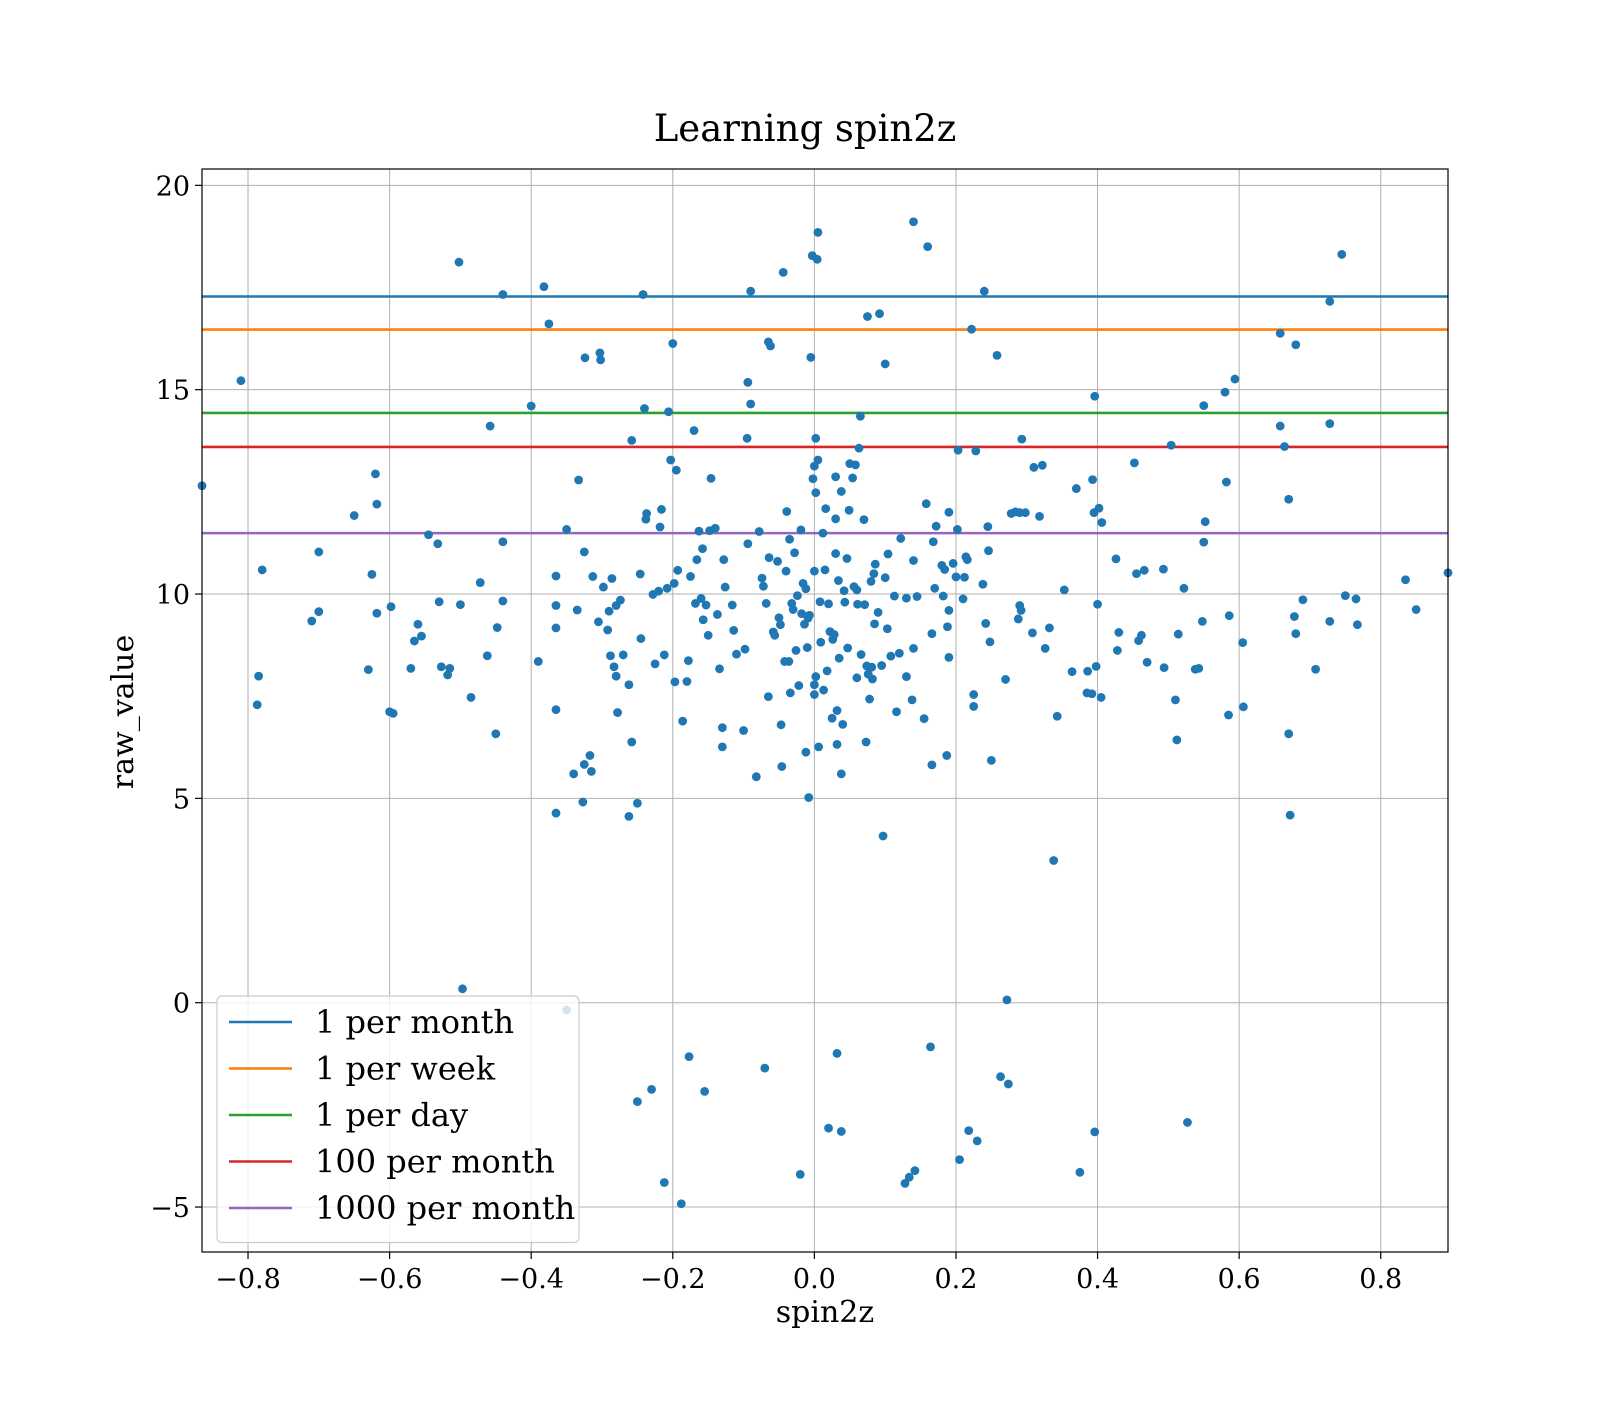 The height and width of the screenshot is (1405, 1600). What do you see at coordinates (173, 391) in the screenshot?
I see `y-tick-label: 15` at bounding box center [173, 391].